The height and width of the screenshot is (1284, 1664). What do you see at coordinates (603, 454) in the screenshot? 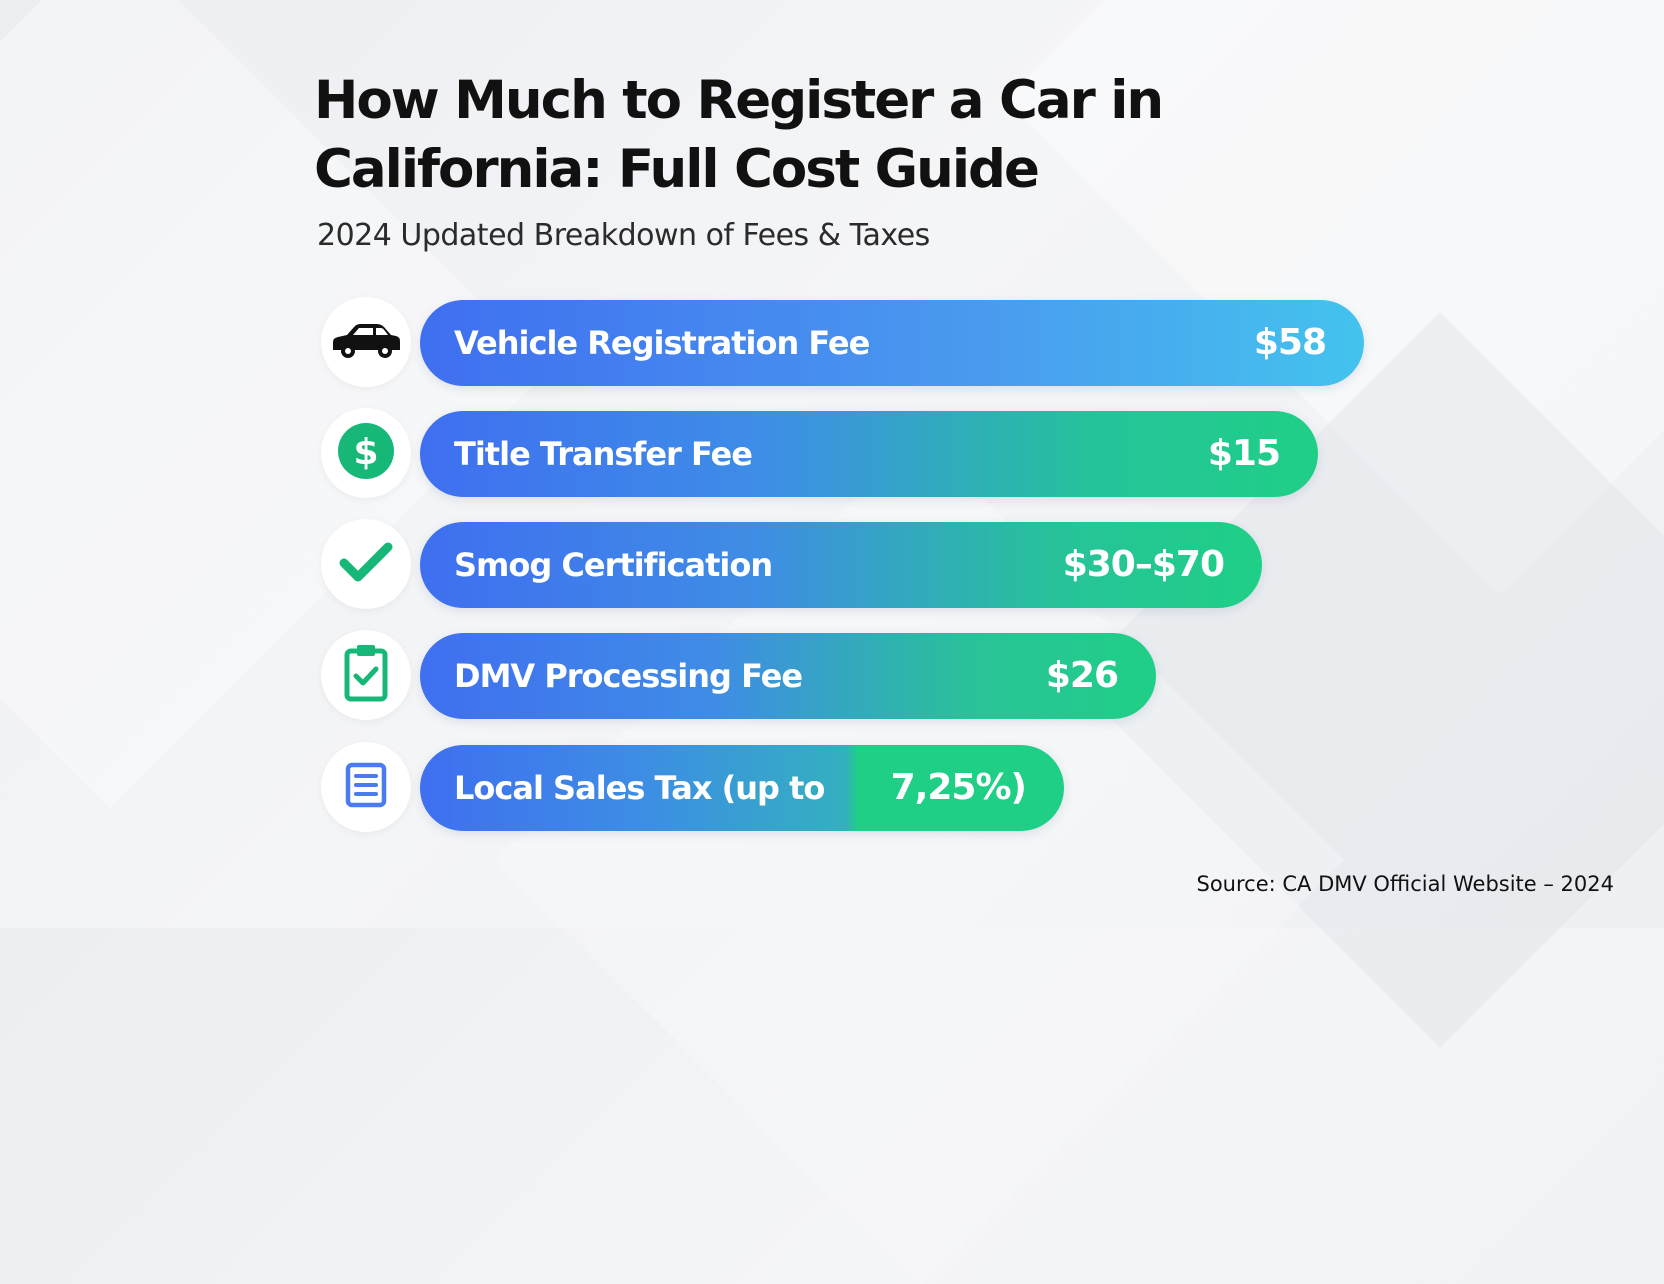
I see `cost-label: Title Transfer Fee` at bounding box center [603, 454].